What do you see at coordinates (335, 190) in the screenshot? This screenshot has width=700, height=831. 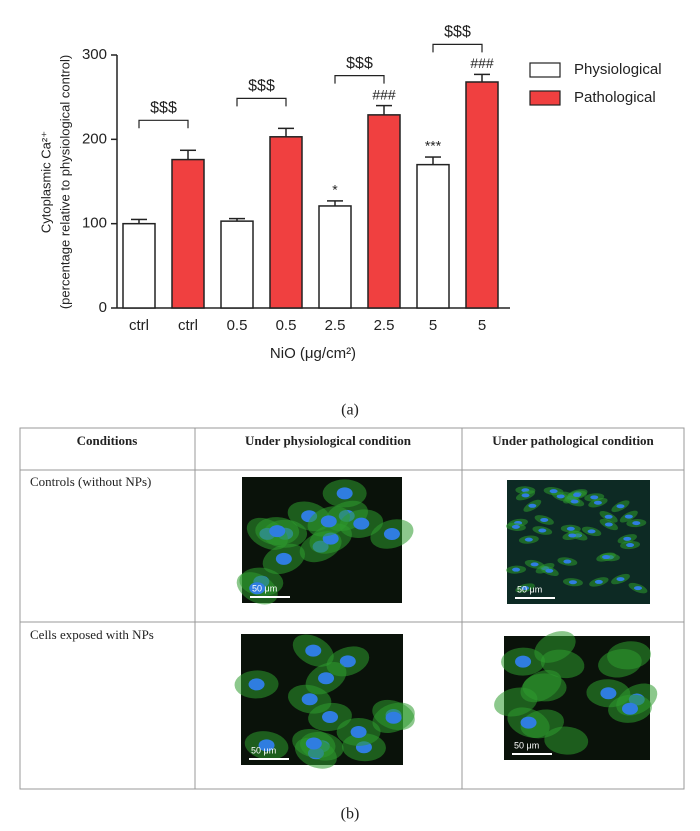 I see `significance: *` at bounding box center [335, 190].